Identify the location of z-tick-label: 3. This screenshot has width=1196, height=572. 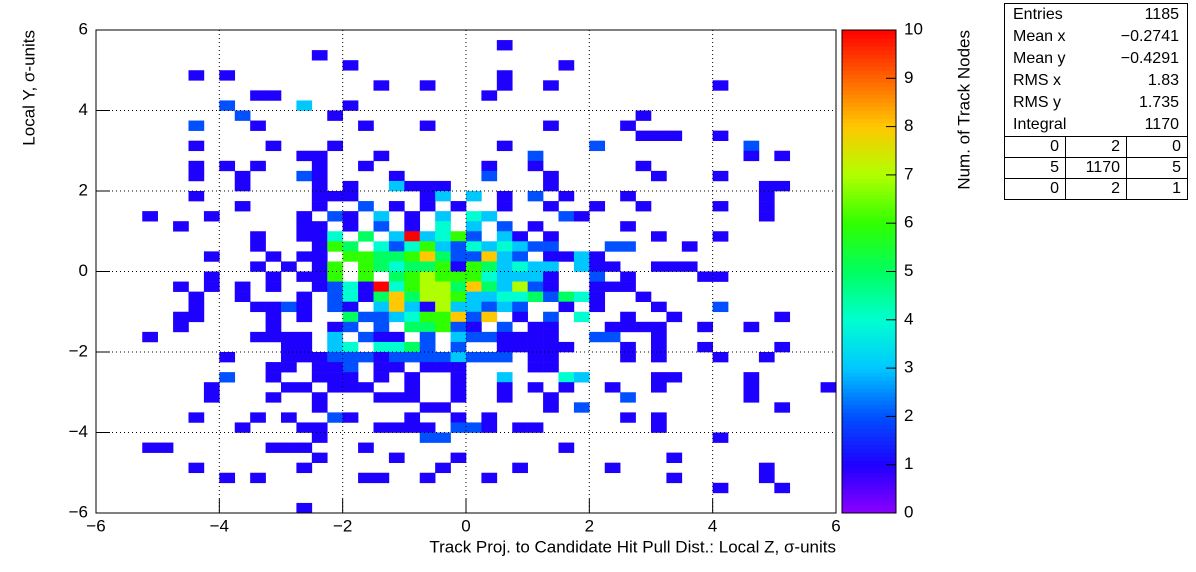
(908, 367).